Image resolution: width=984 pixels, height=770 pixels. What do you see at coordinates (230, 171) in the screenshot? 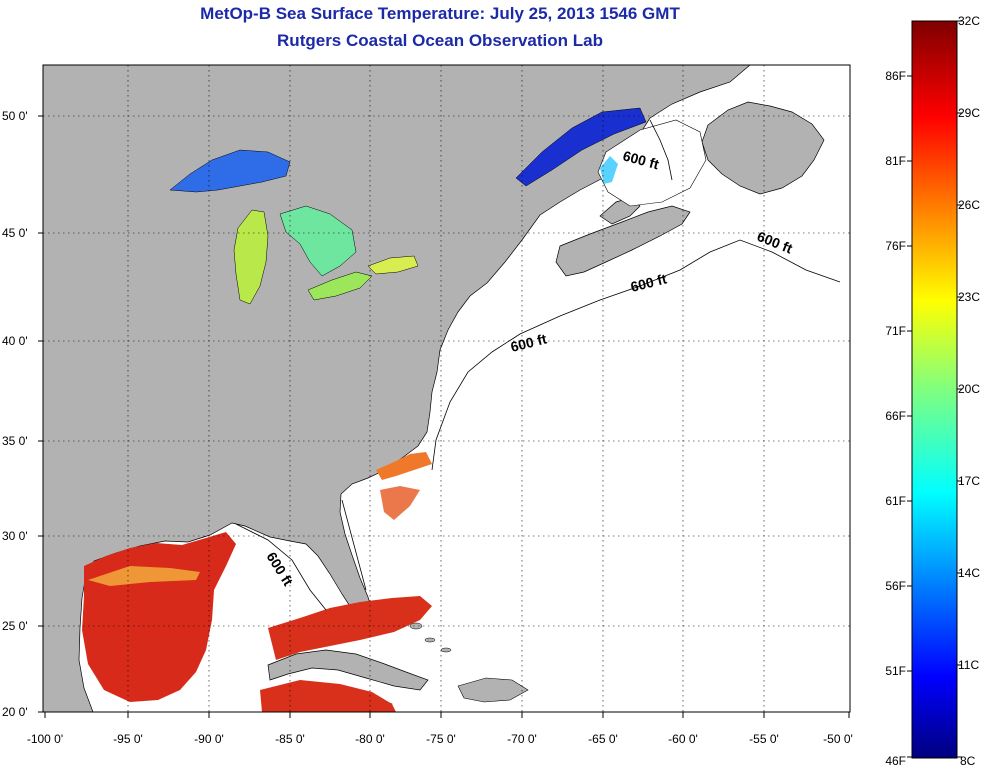
I see `lake-superior` at bounding box center [230, 171].